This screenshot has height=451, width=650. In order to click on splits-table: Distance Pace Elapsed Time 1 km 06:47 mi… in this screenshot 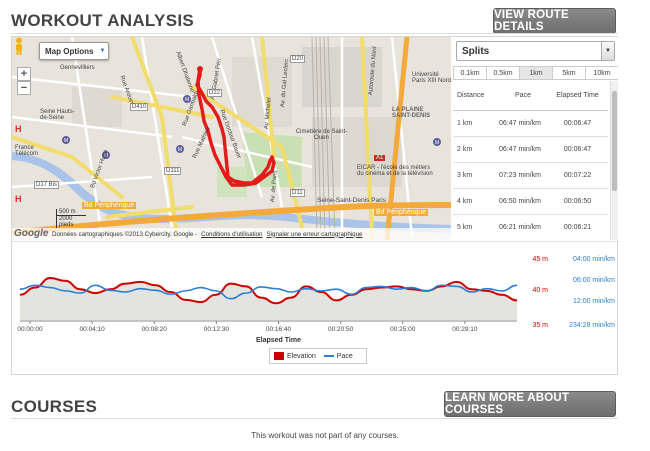, I will do `click(530, 160)`.